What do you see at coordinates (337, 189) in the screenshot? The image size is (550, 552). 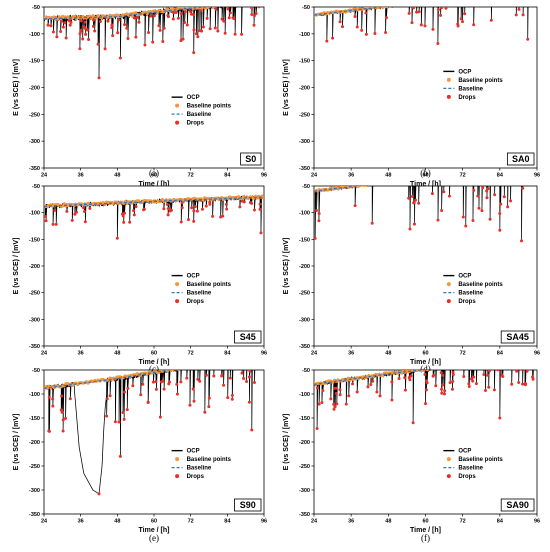 I see `baseline-series-line` at bounding box center [337, 189].